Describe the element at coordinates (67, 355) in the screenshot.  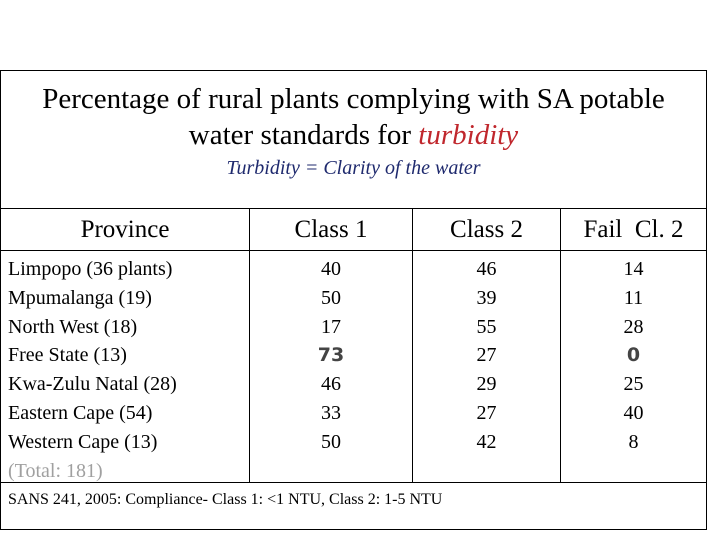
I see `province-cell: Free State (13)` at that location.